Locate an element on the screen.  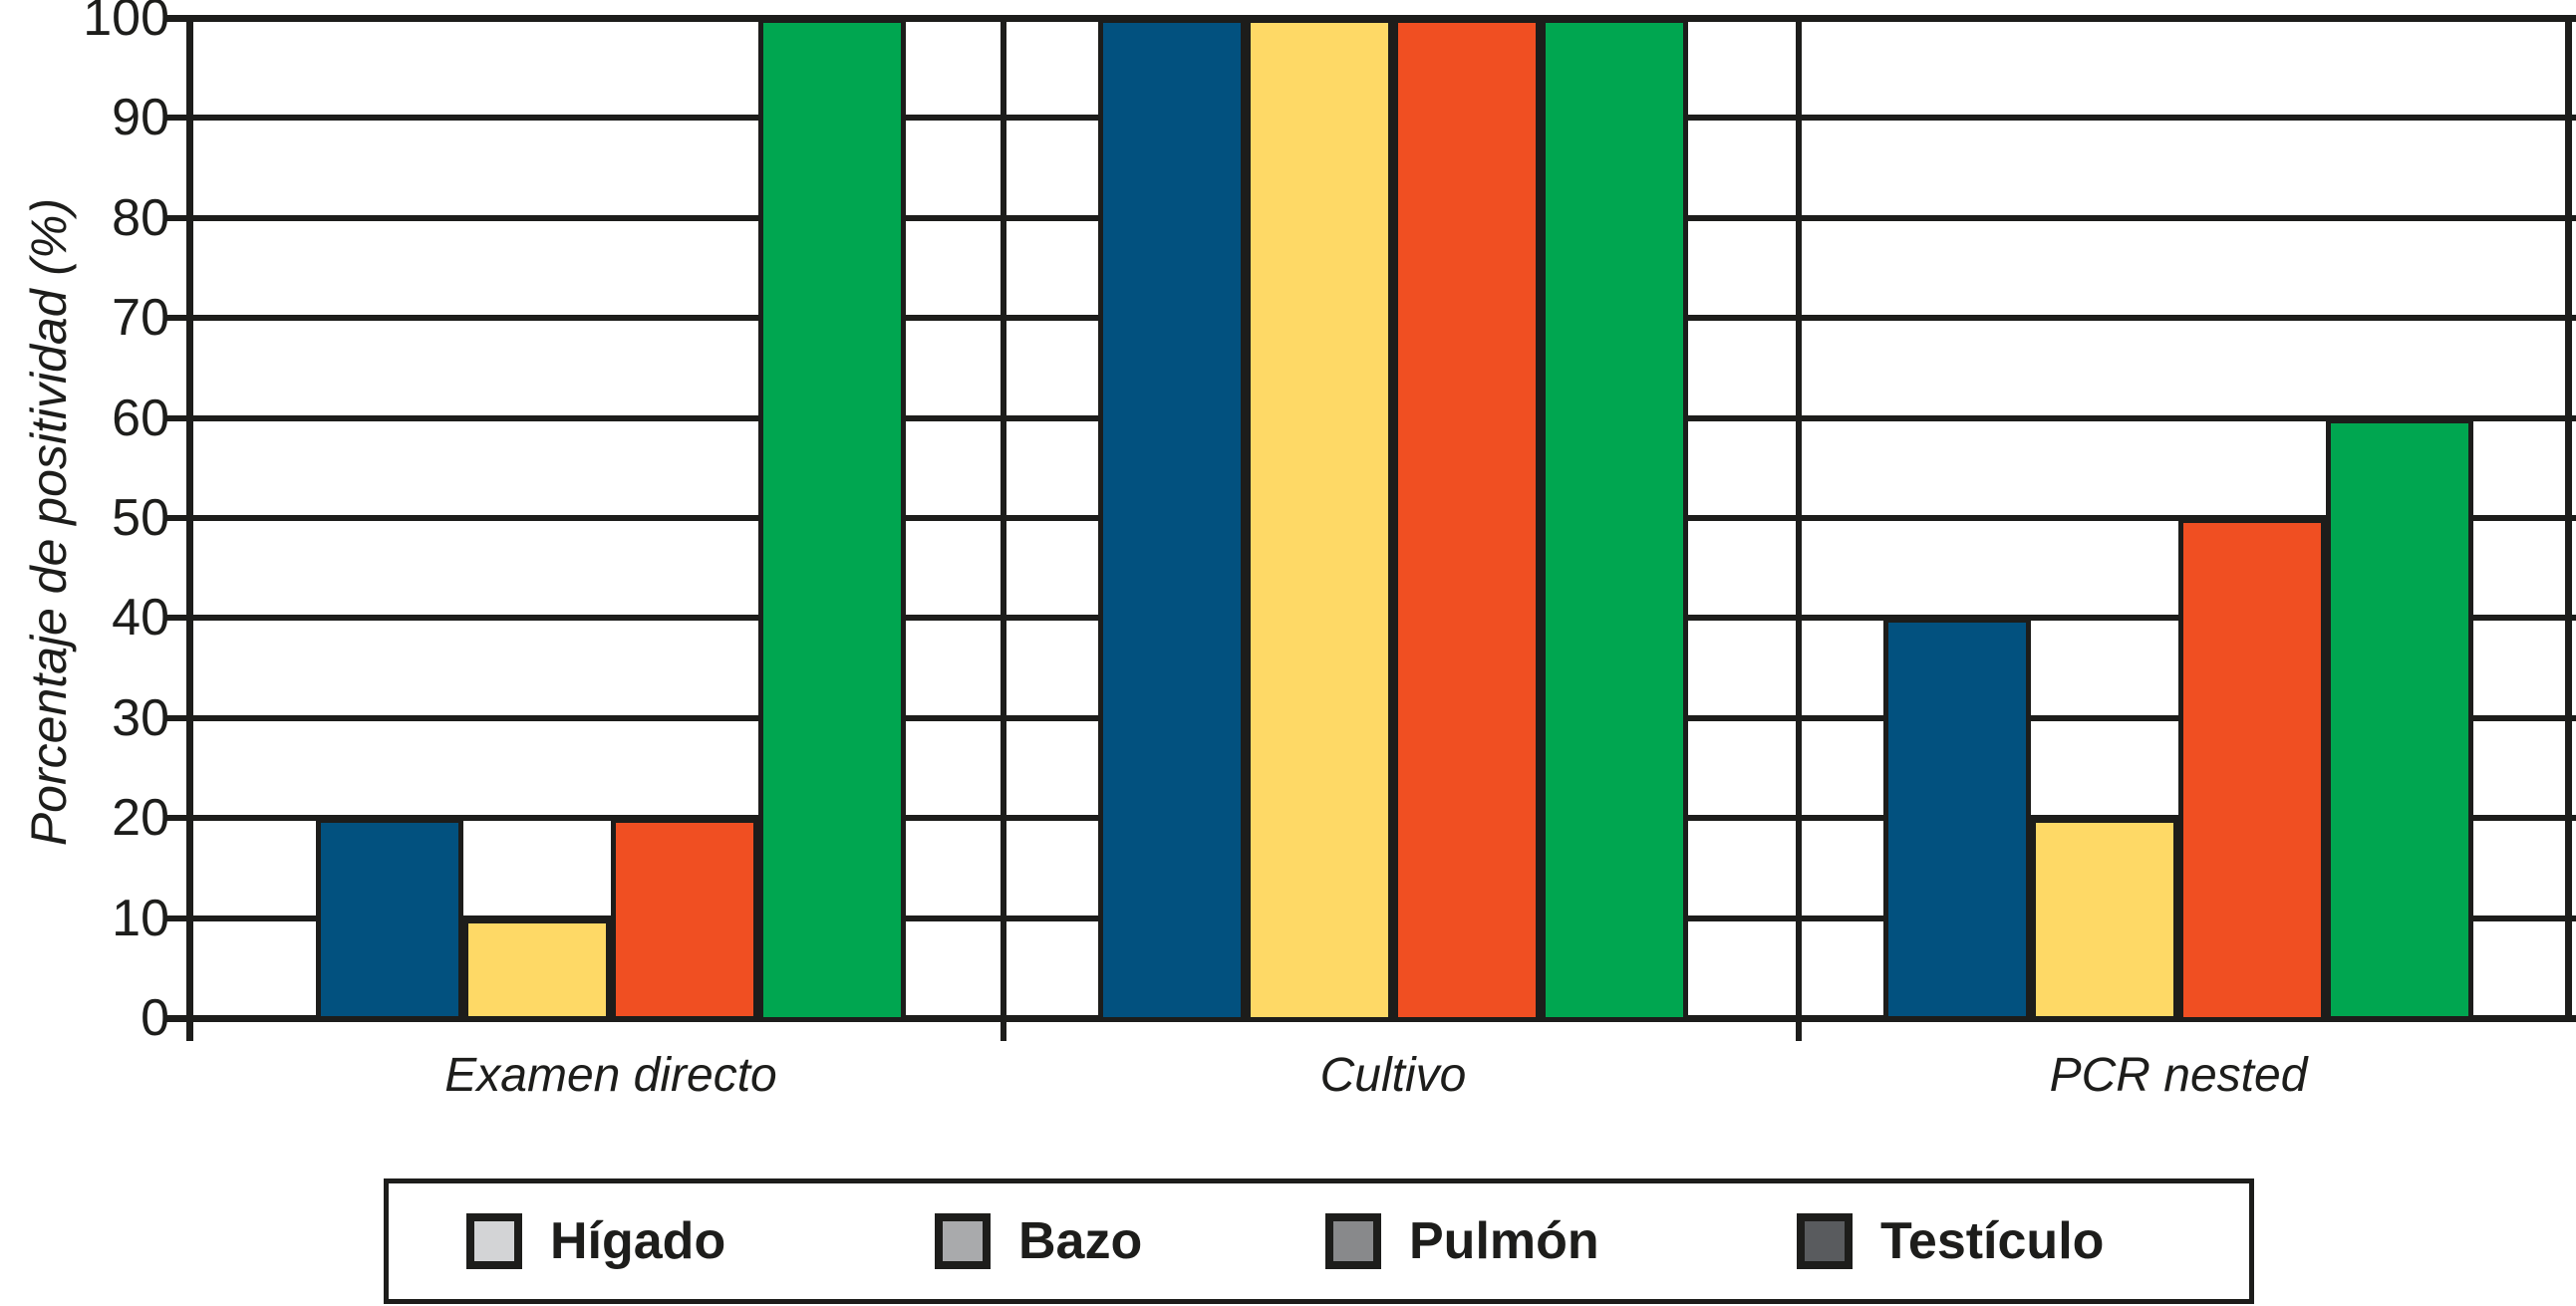
y-axis-line is located at coordinates (189, 527).